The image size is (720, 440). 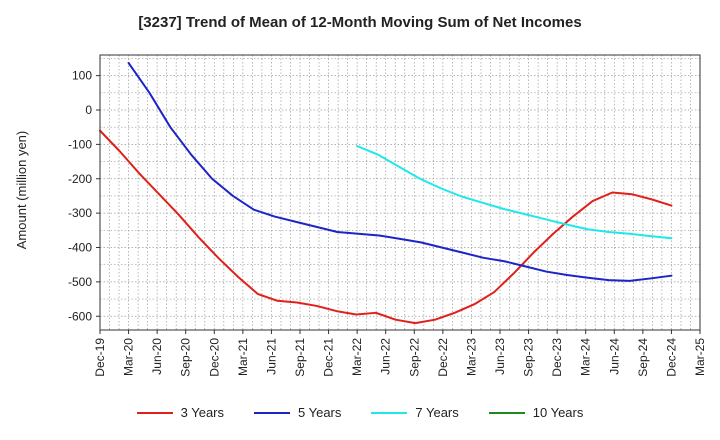 What do you see at coordinates (614, 356) in the screenshot?
I see `x-tick-label: Jun-24` at bounding box center [614, 356].